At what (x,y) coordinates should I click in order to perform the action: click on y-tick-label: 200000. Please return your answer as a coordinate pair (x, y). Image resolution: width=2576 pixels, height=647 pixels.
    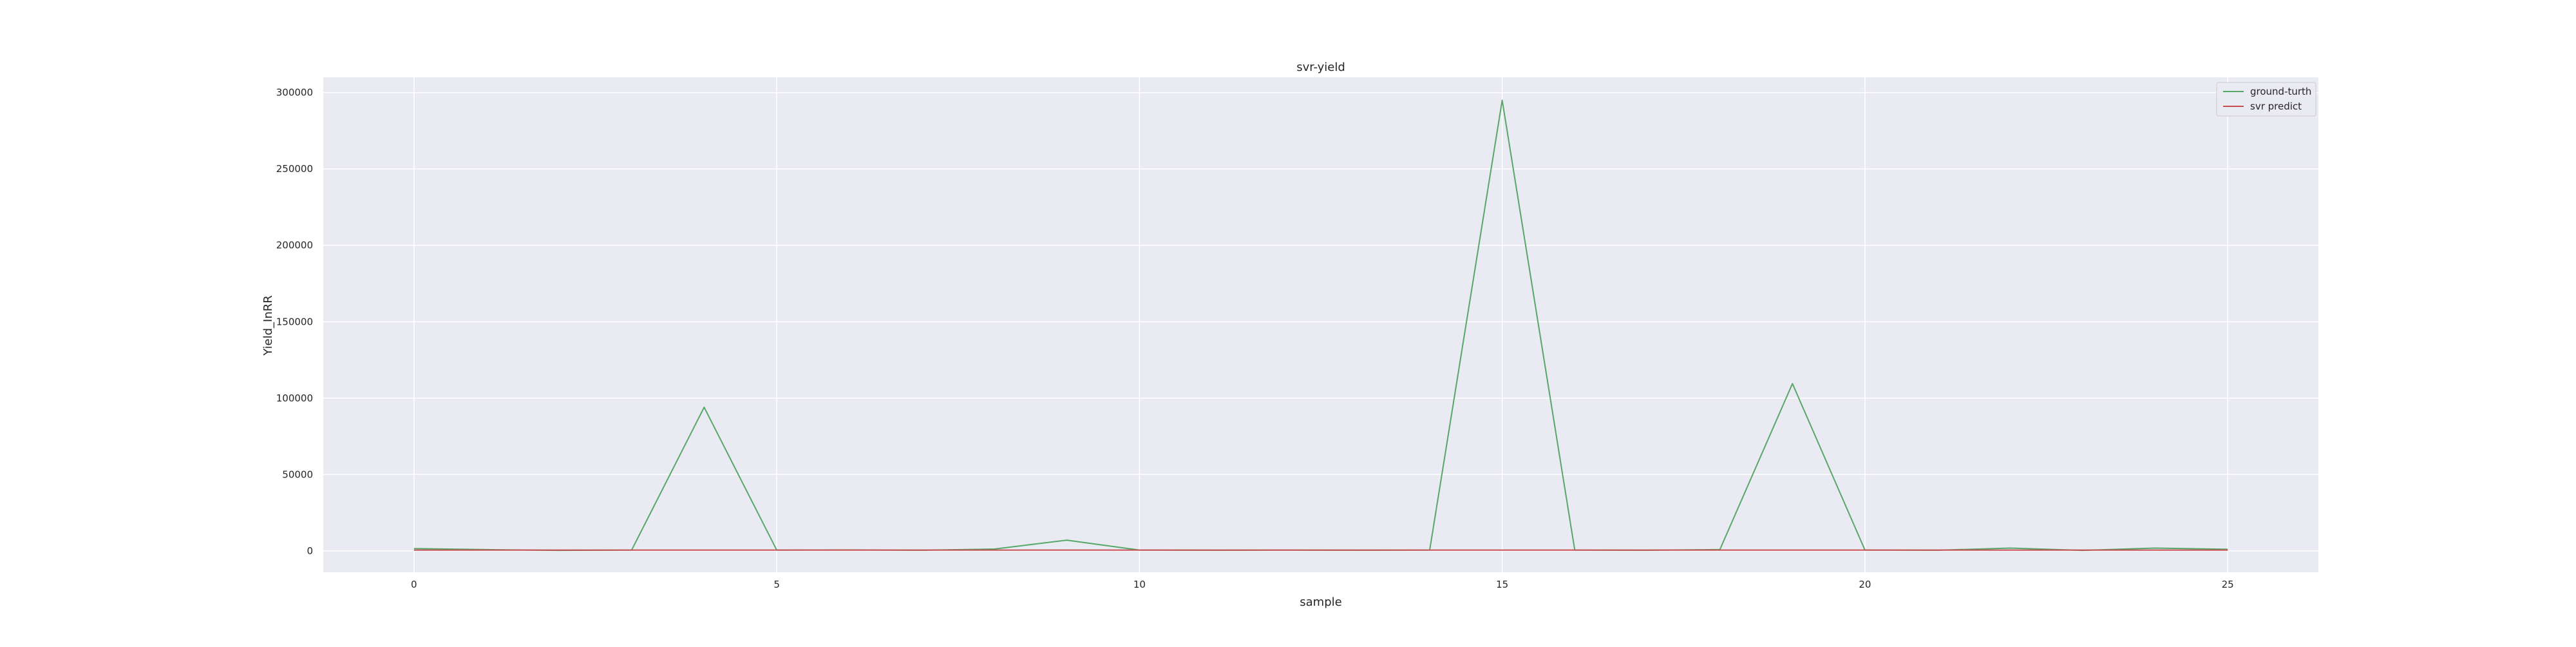
    Looking at the image, I should click on (294, 245).